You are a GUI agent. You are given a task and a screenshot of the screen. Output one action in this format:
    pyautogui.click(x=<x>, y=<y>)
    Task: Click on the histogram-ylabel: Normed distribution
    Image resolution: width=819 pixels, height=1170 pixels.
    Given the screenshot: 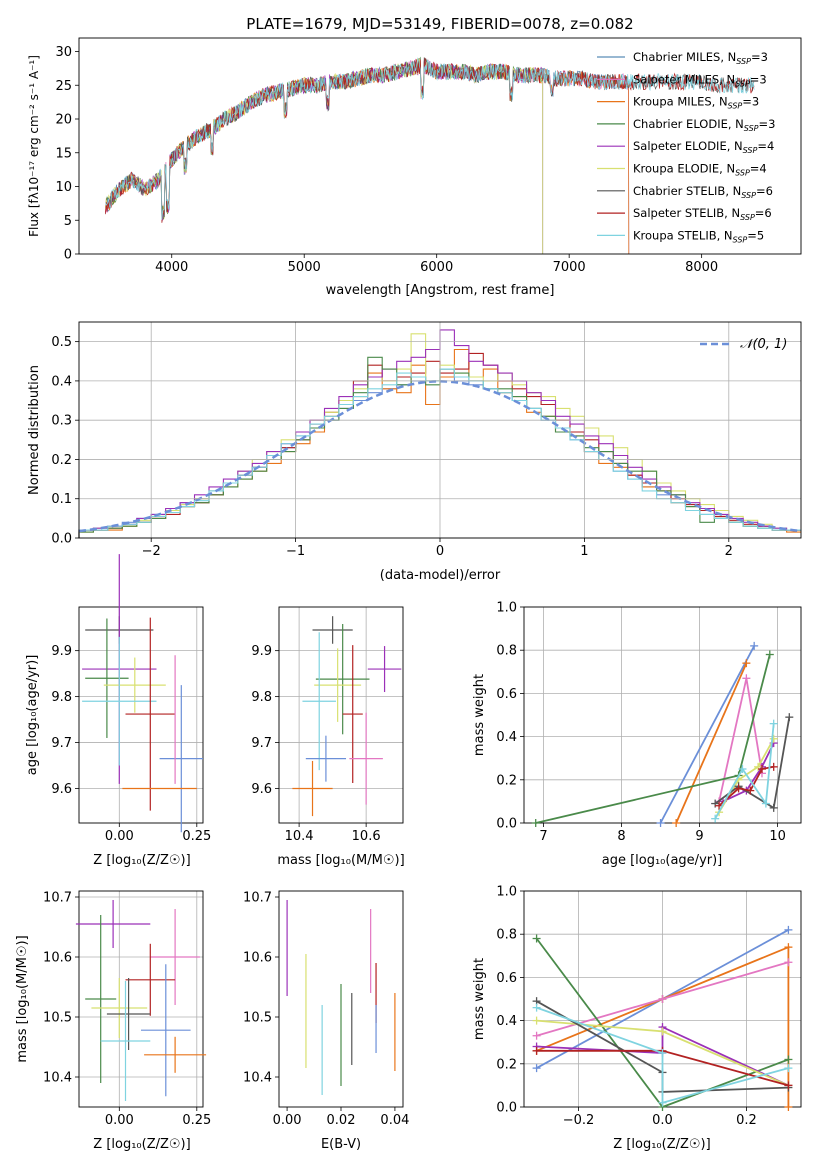 What is the action you would take?
    pyautogui.click(x=34, y=430)
    